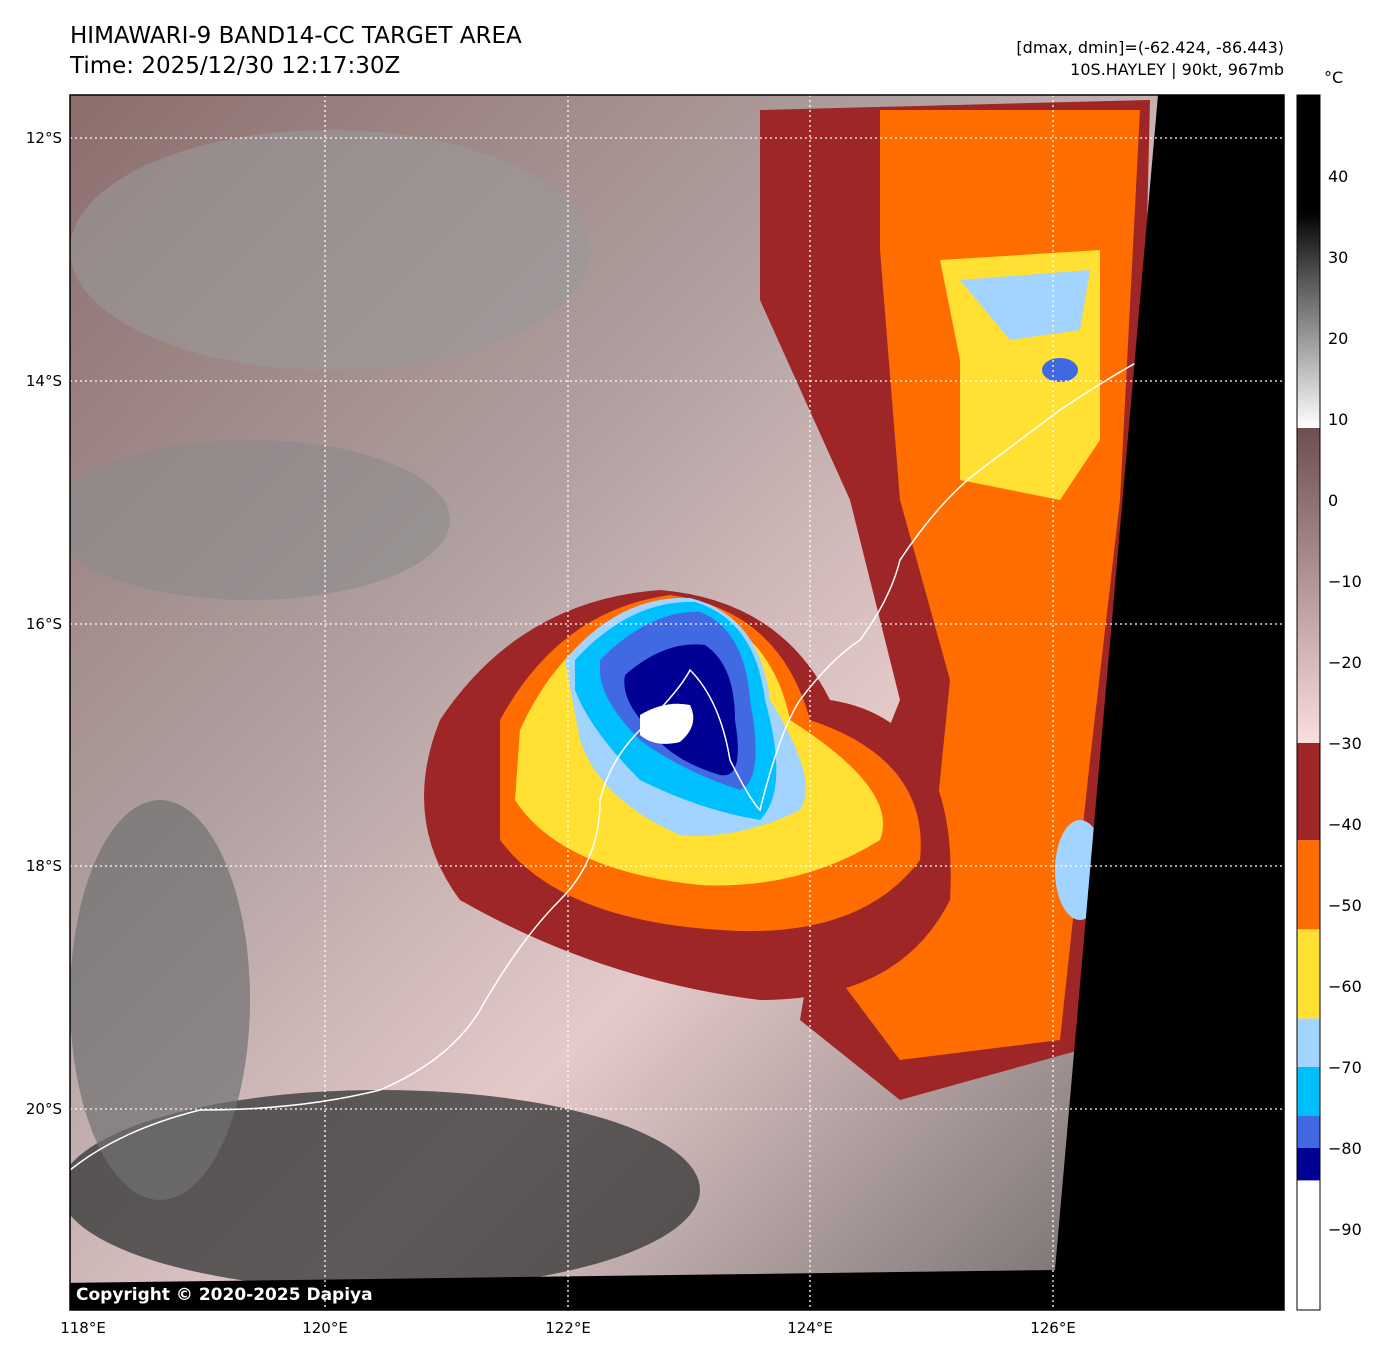  Describe the element at coordinates (568, 1328) in the screenshot. I see `lon-label: 122°E` at that location.